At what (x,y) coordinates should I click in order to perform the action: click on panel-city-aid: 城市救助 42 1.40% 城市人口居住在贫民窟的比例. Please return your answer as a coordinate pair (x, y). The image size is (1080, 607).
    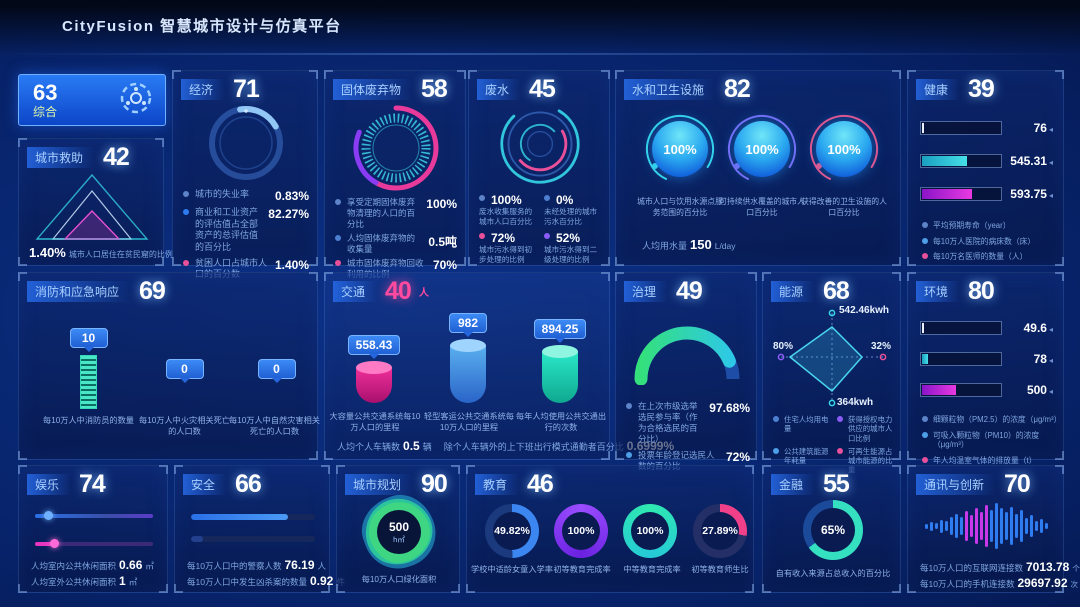
    Looking at the image, I should click on (95, 202).